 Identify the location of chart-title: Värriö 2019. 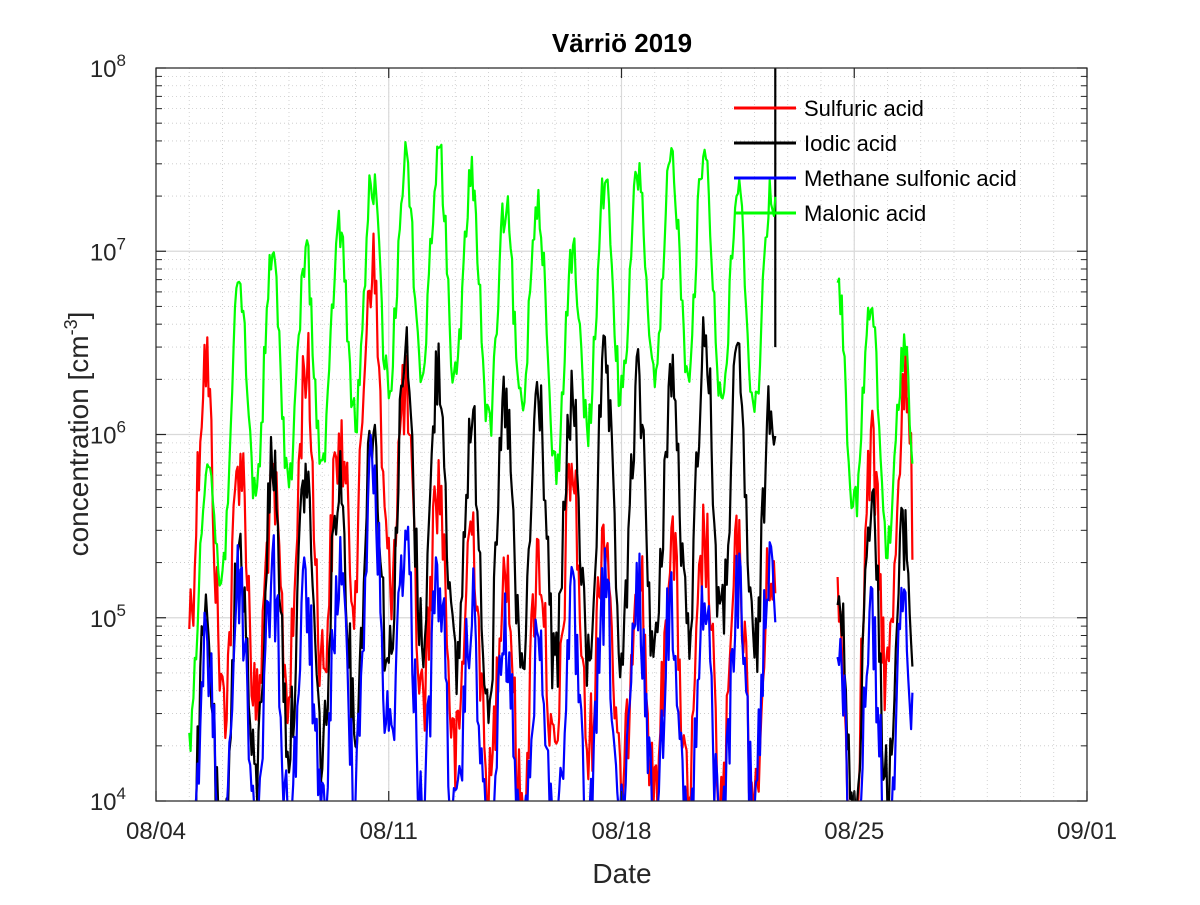
(622, 43).